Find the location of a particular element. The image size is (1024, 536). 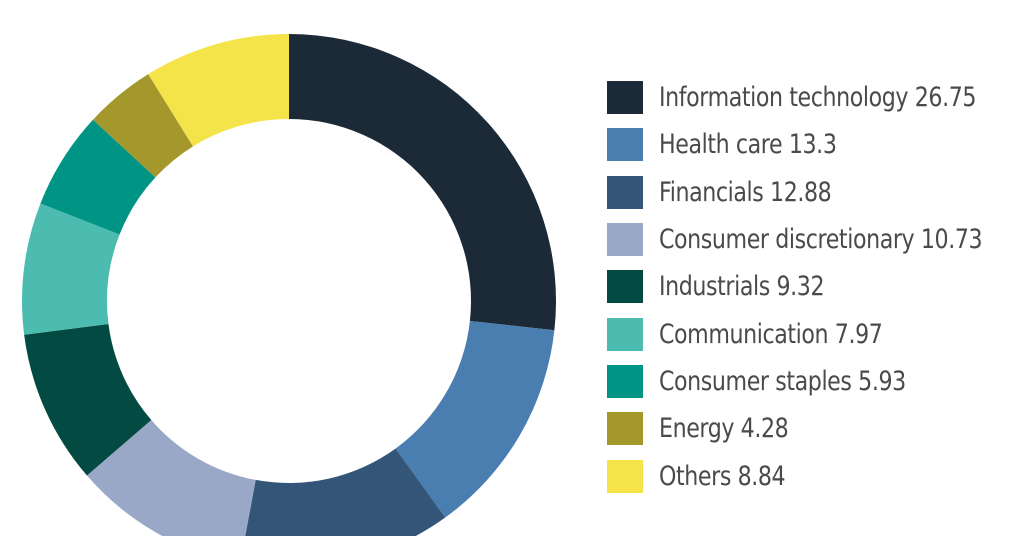

legend-item-financials: Financials 12.88 is located at coordinates (815, 192).